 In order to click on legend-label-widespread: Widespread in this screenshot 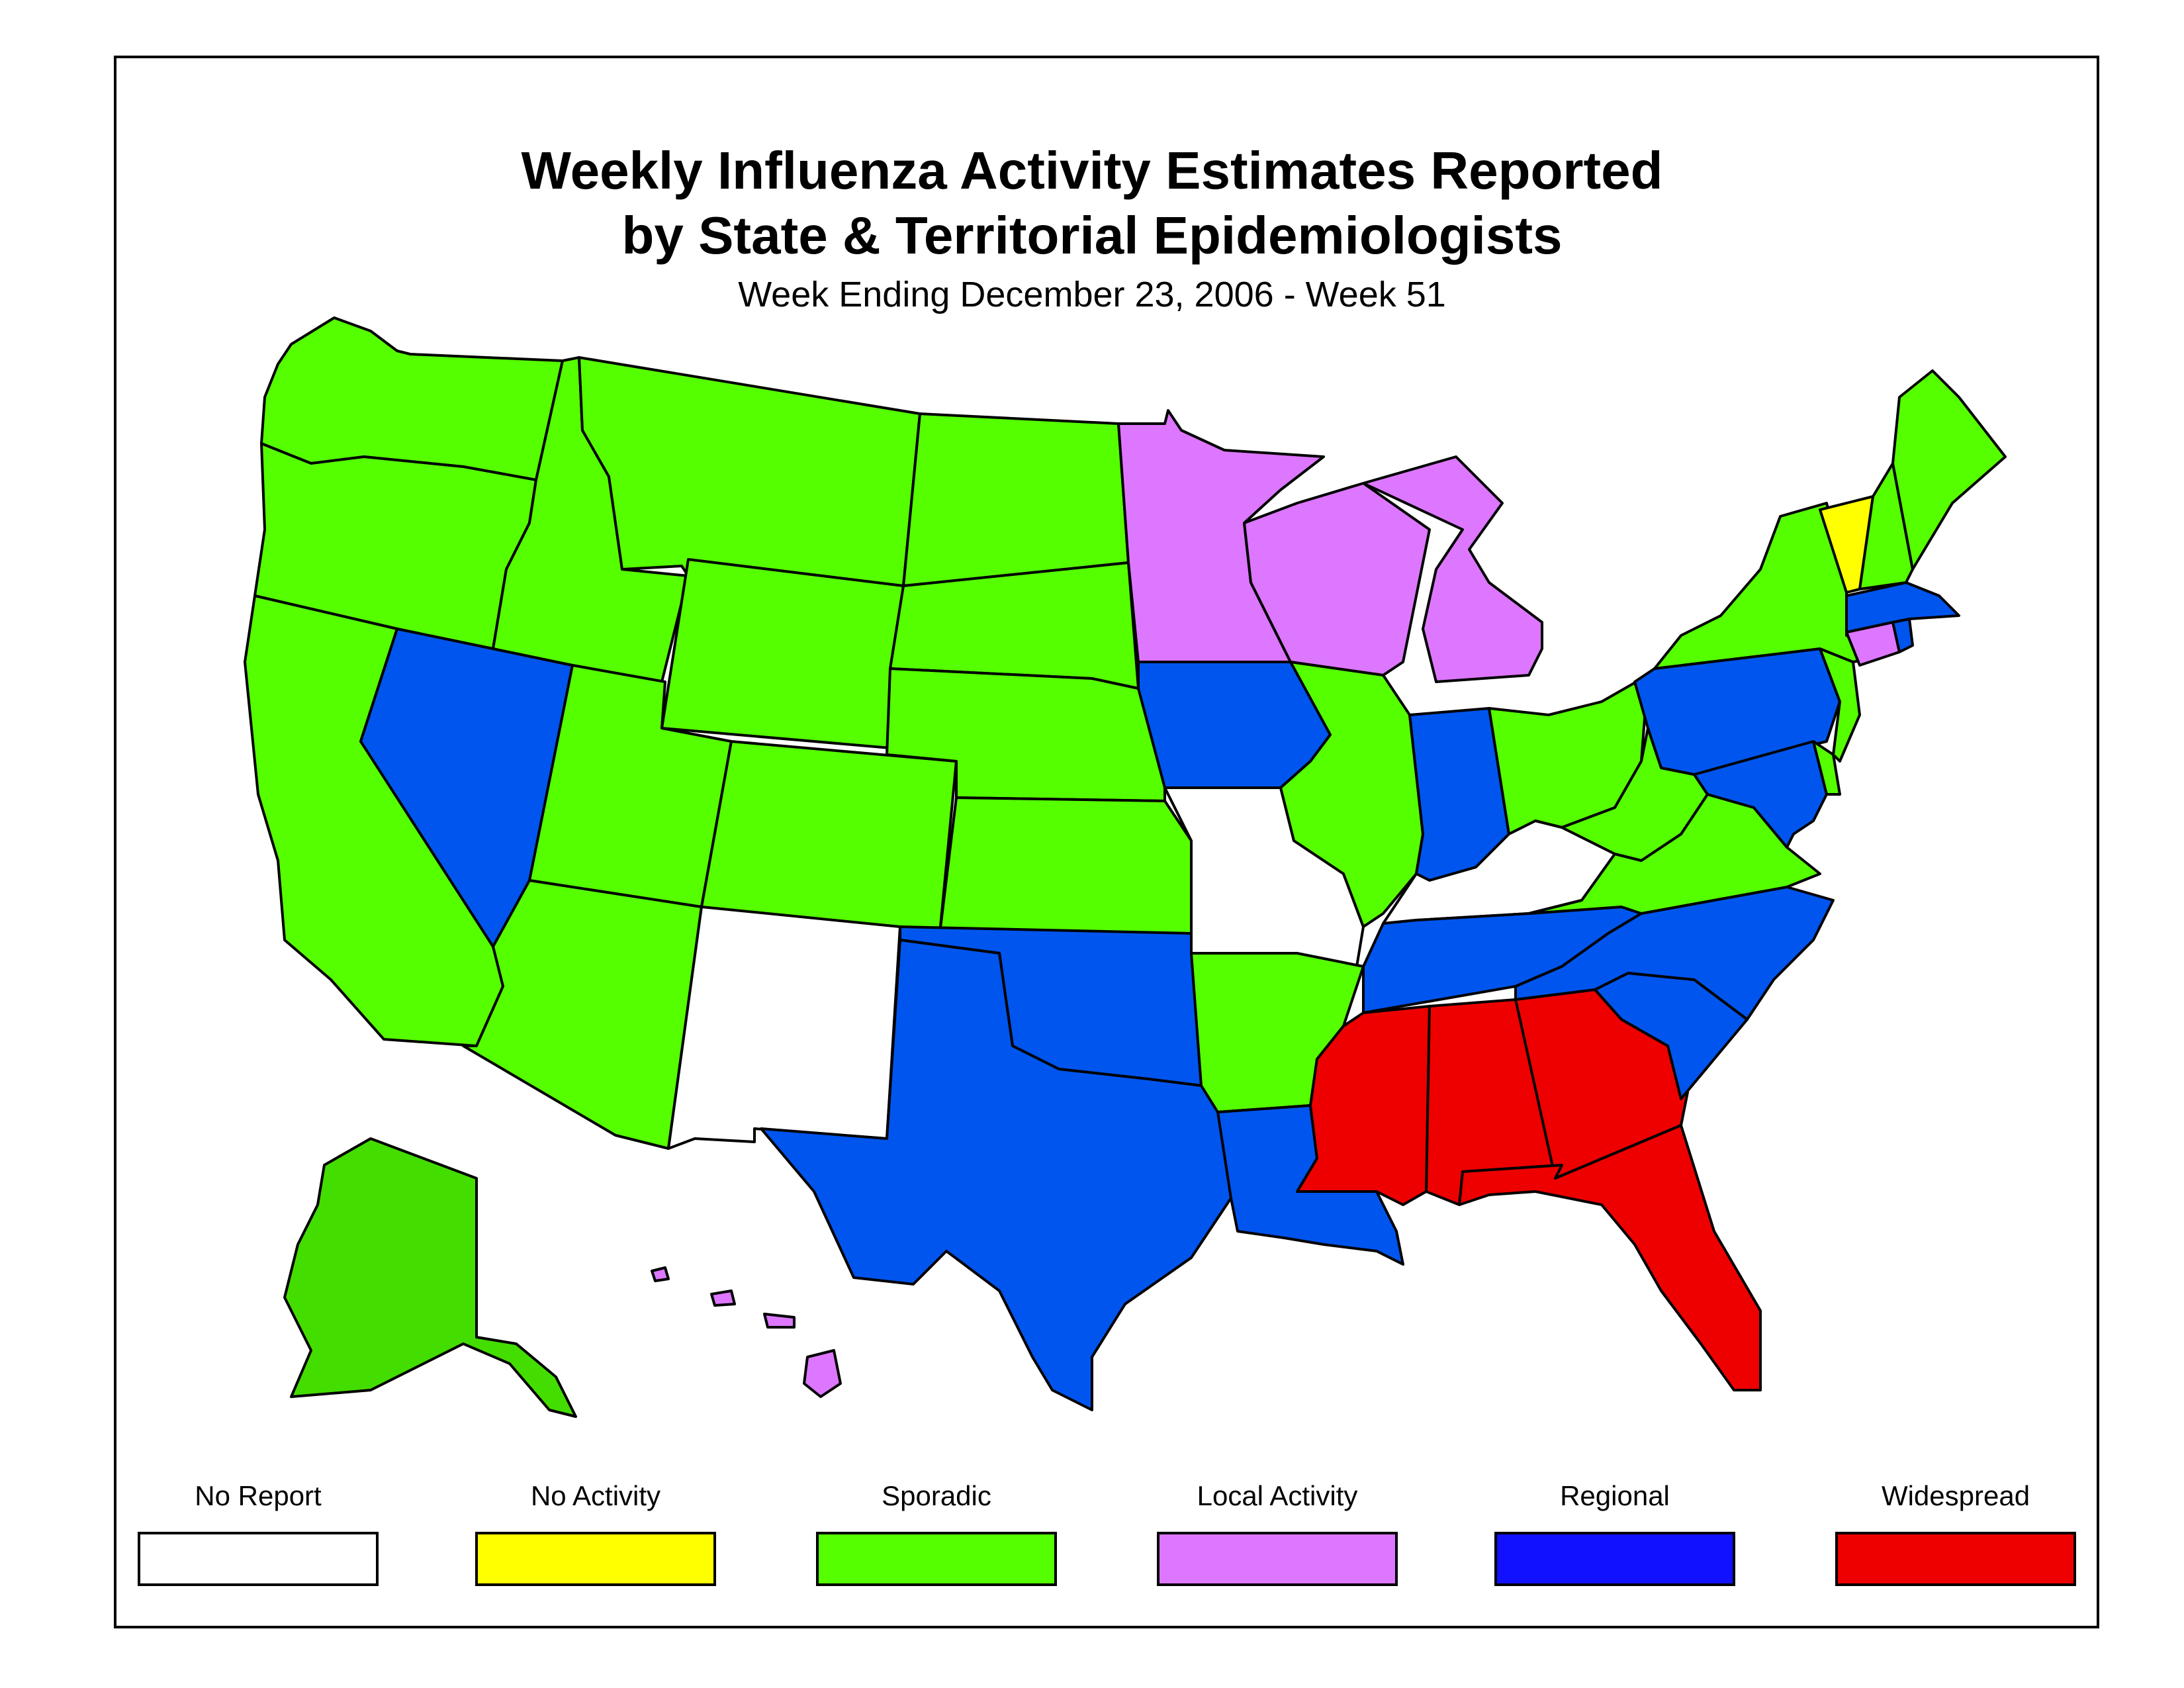, I will do `click(1955, 1495)`.